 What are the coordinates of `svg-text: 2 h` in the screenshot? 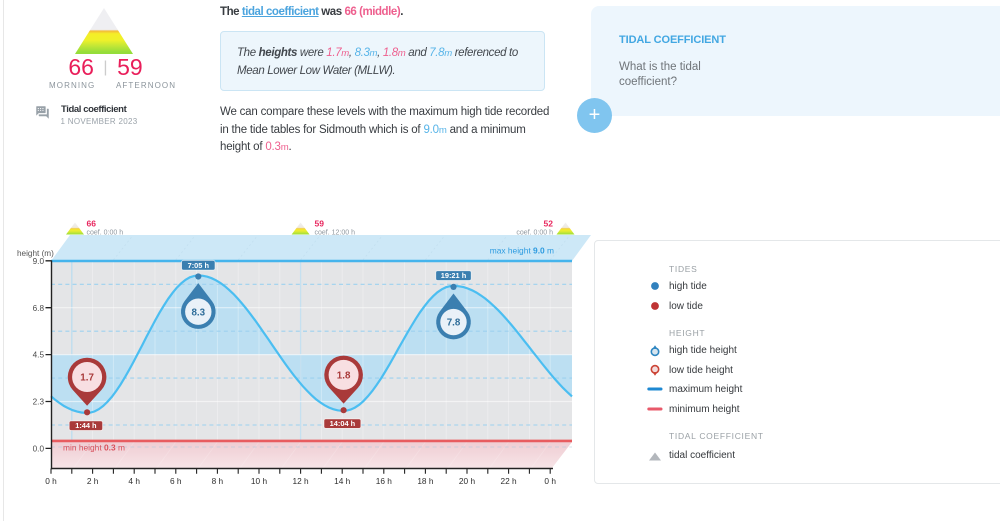 It's located at (93, 481).